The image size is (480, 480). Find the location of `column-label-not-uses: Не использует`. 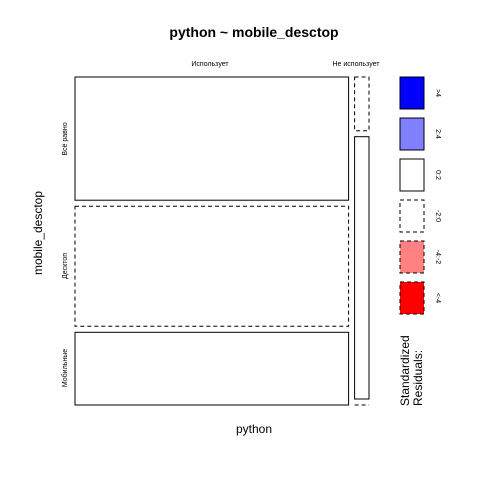

column-label-not-uses: Не использует is located at coordinates (357, 64).